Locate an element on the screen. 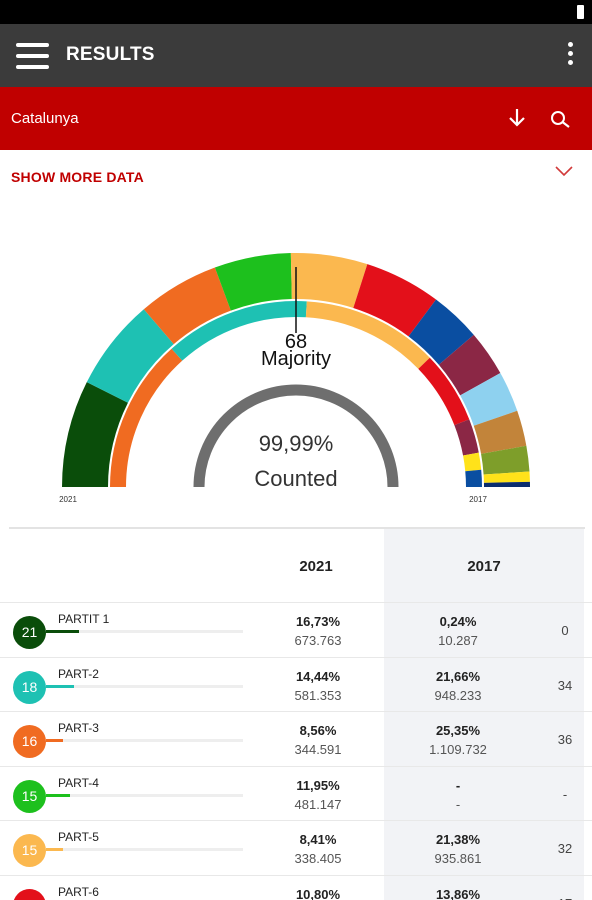  party-name: PART-6 is located at coordinates (78, 891).